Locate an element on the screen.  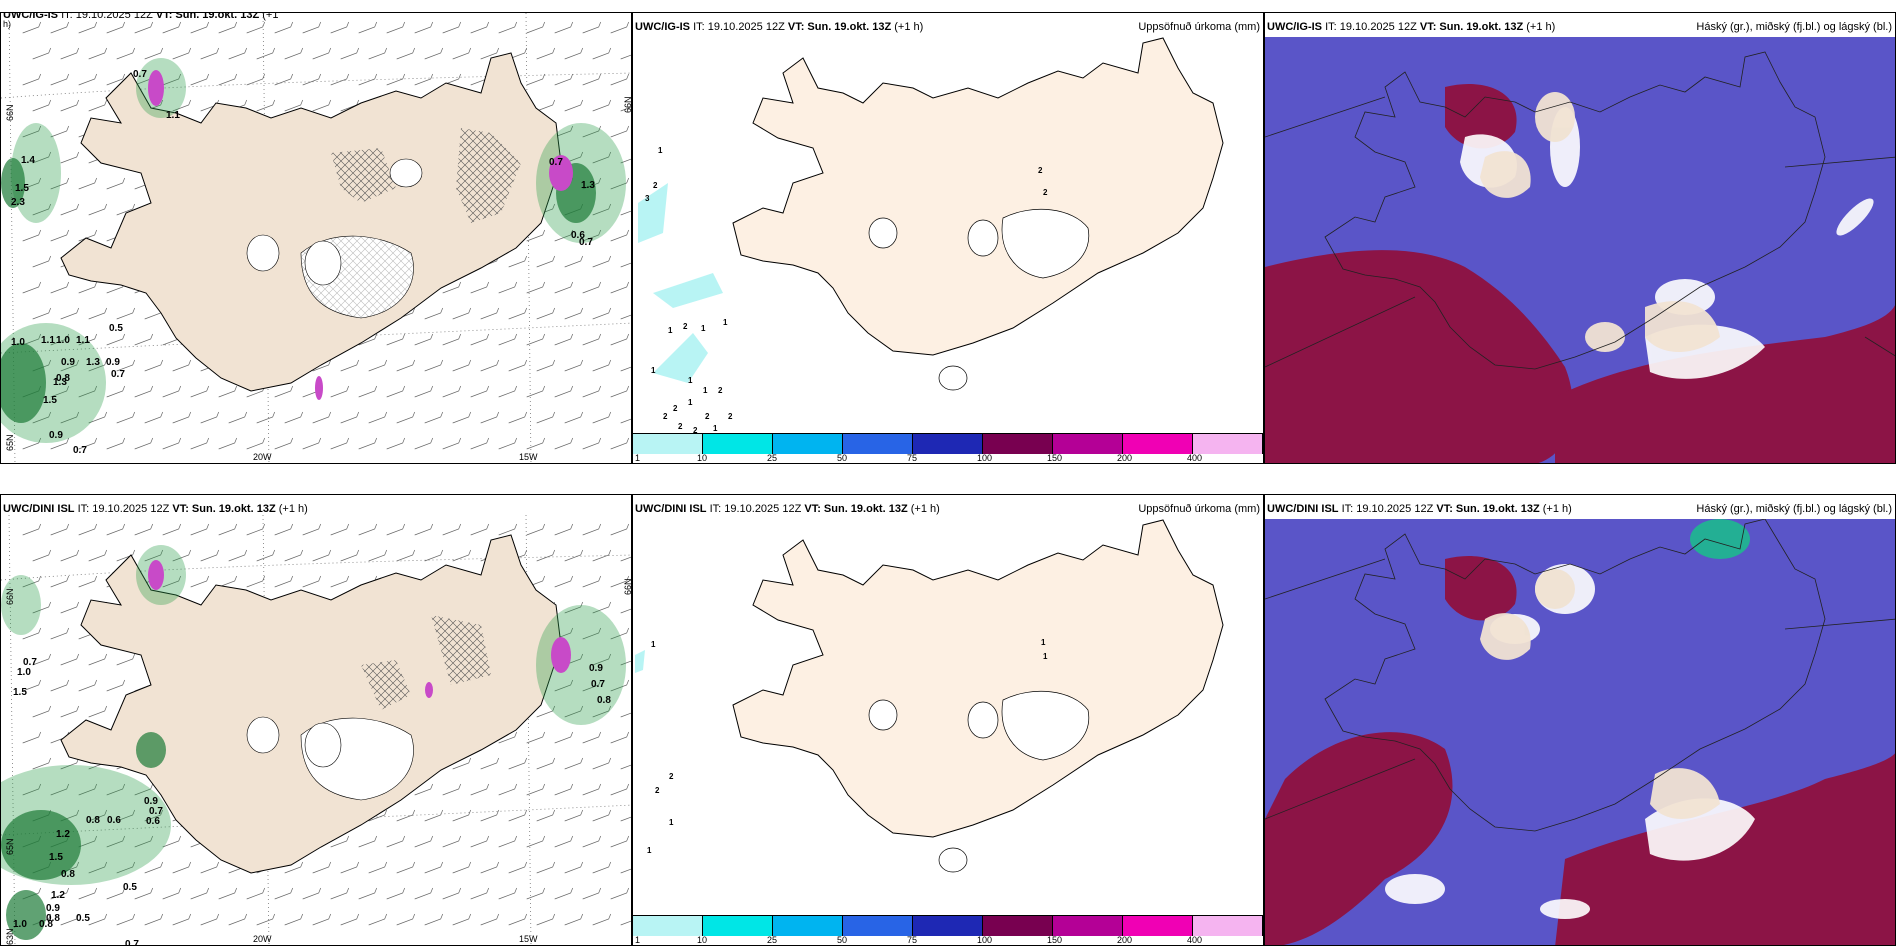
wind-value-label: 1.3 is located at coordinates (93, 362).